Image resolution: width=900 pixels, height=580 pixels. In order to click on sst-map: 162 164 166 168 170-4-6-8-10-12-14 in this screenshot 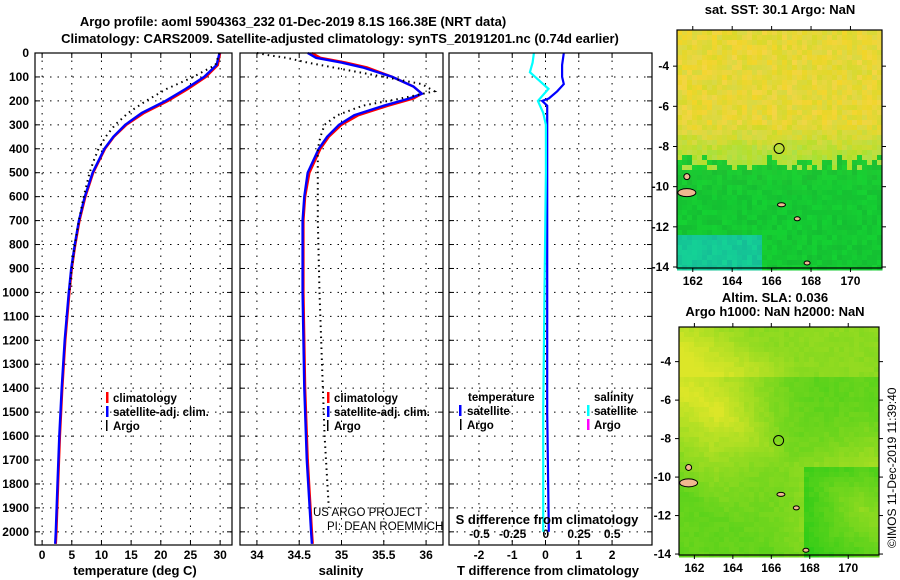, I will do `click(769, 157)`.